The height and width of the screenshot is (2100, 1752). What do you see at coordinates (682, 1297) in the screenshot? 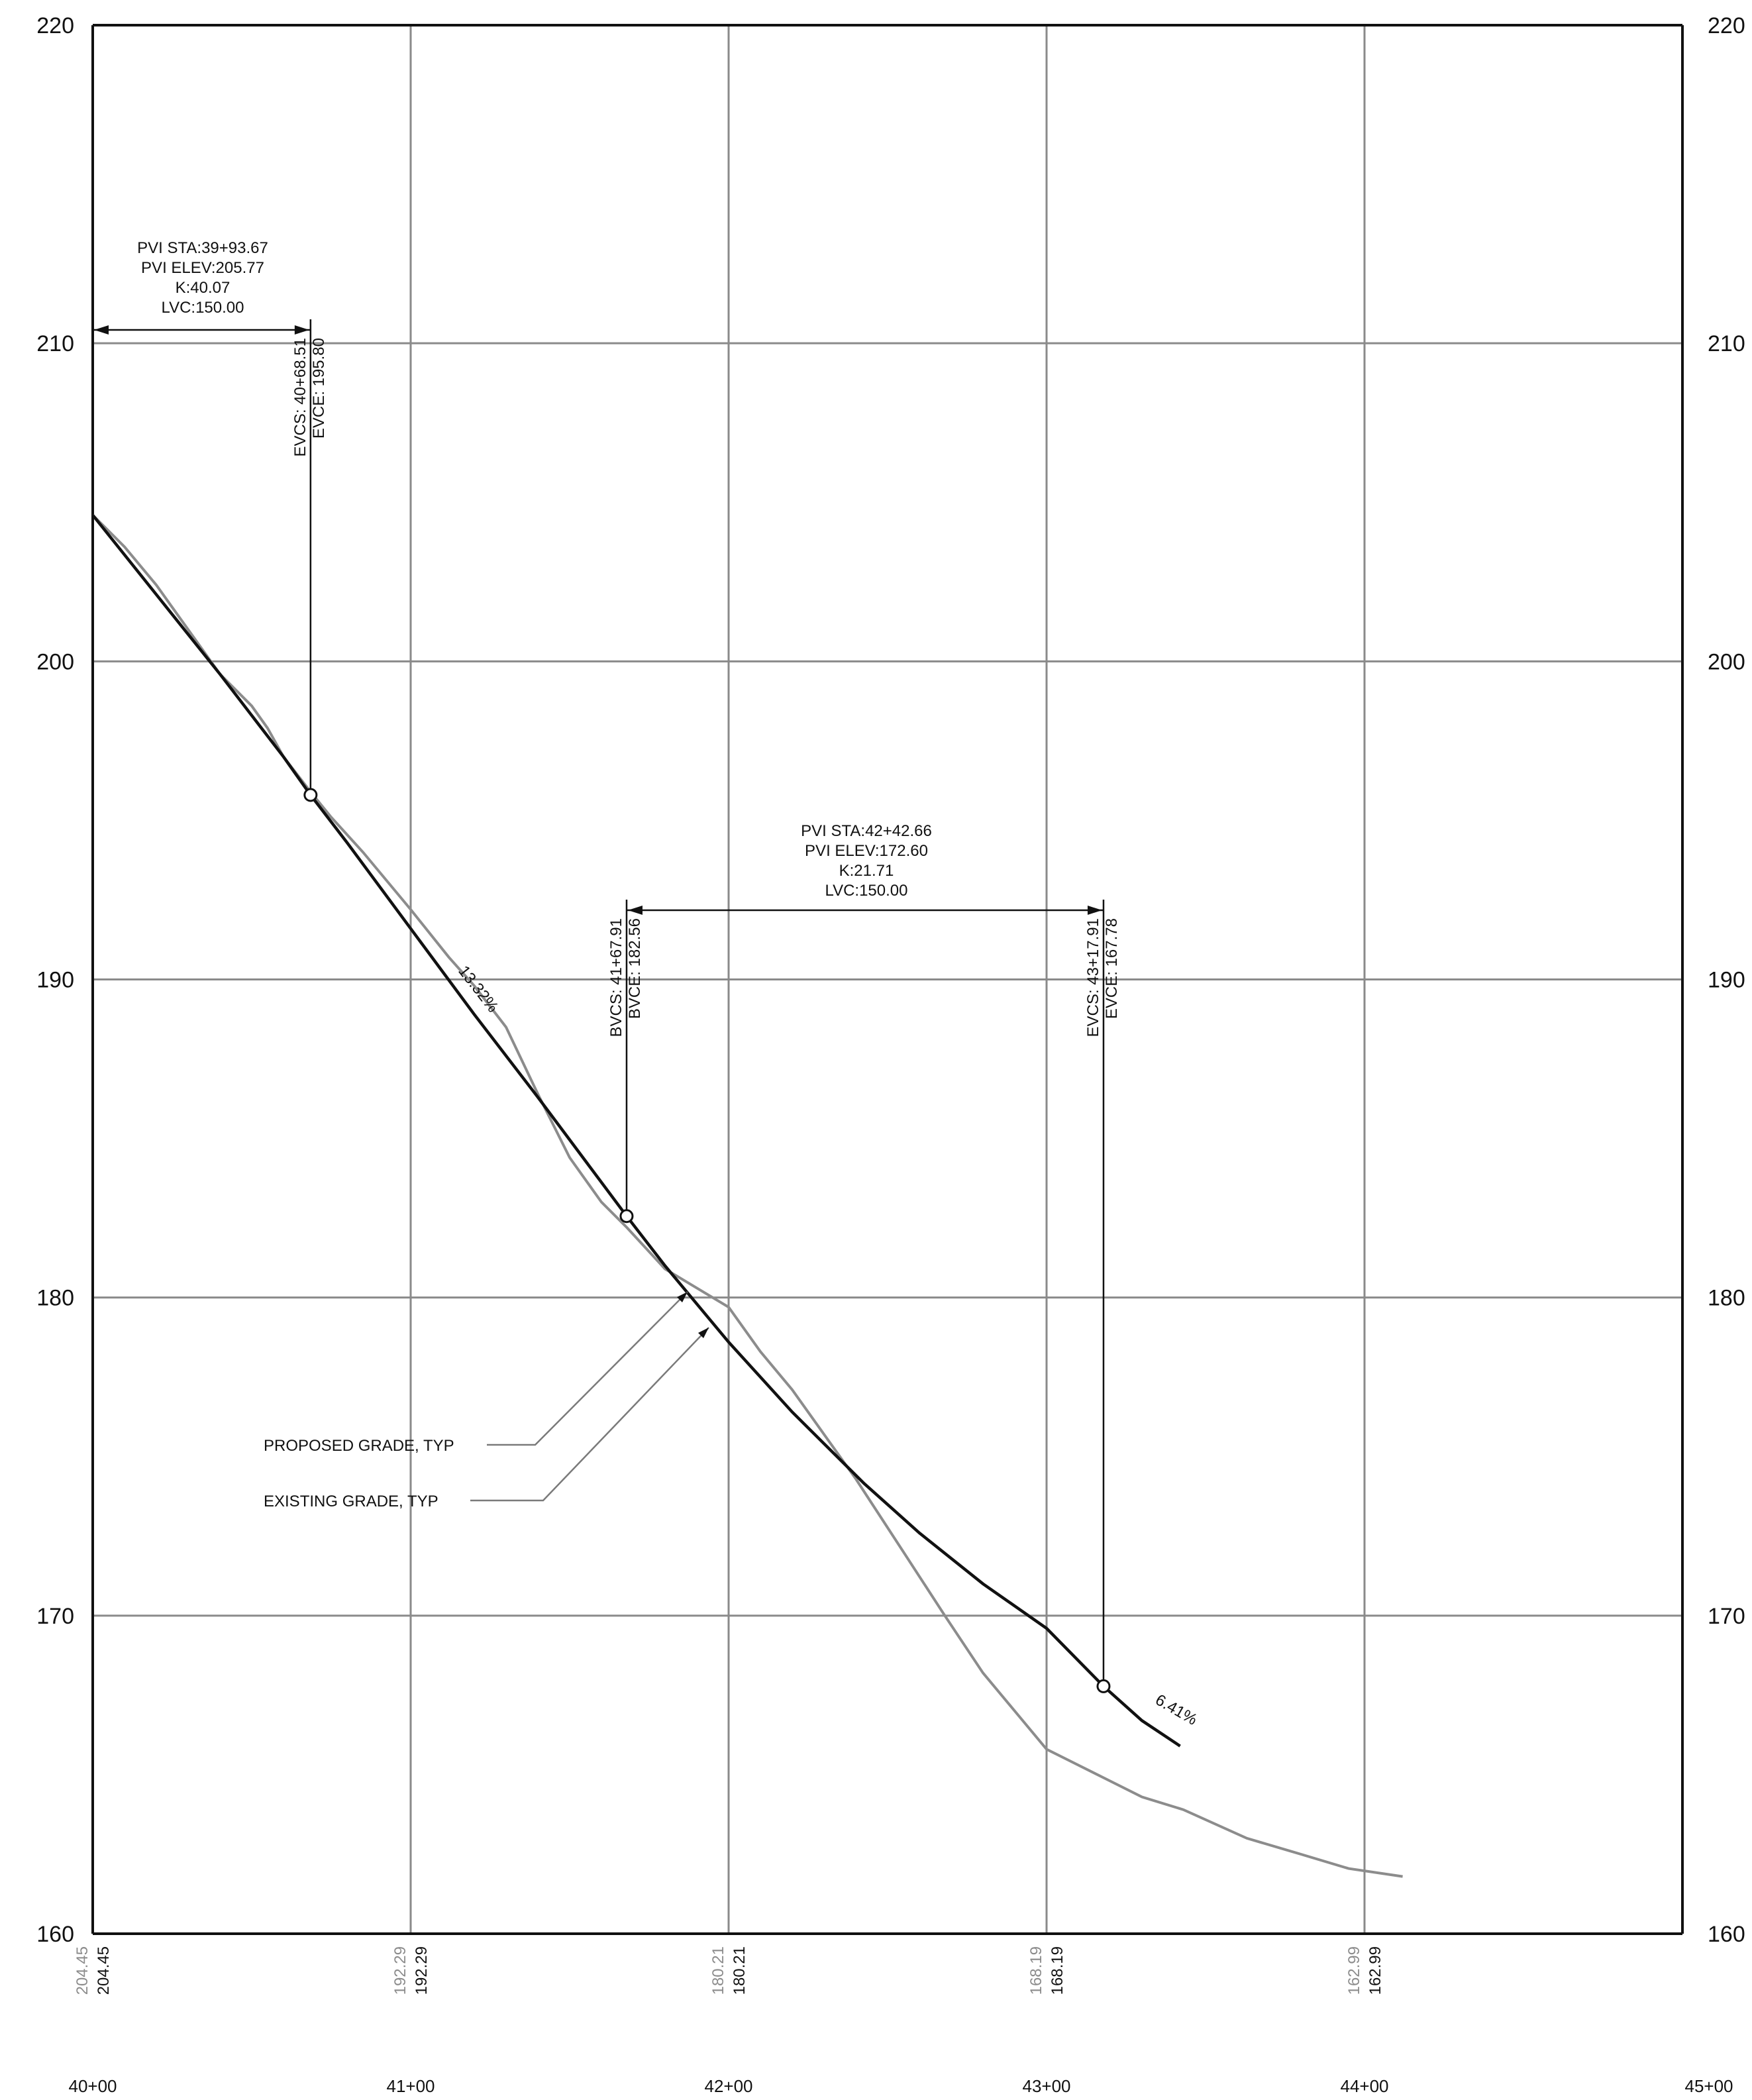
I see `proposed-grade-leader-arrow` at bounding box center [682, 1297].